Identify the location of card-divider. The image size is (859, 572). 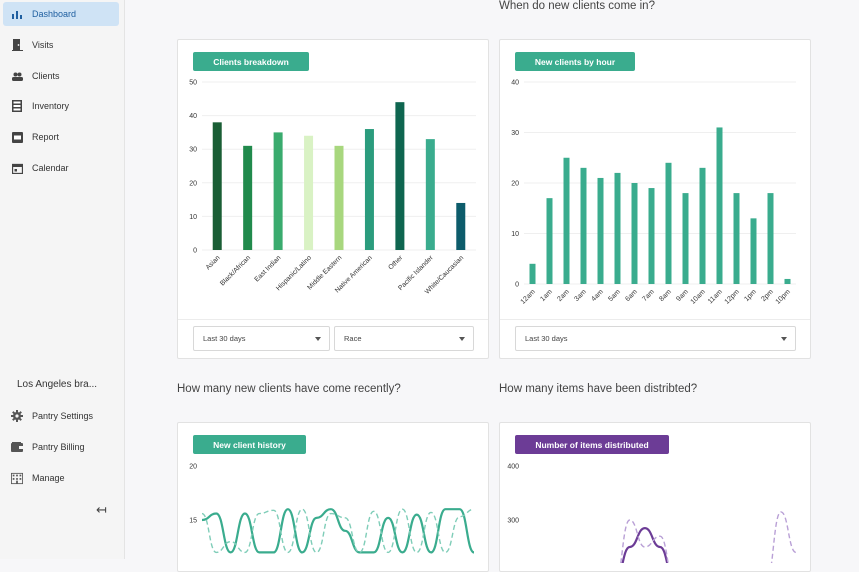
(333, 319).